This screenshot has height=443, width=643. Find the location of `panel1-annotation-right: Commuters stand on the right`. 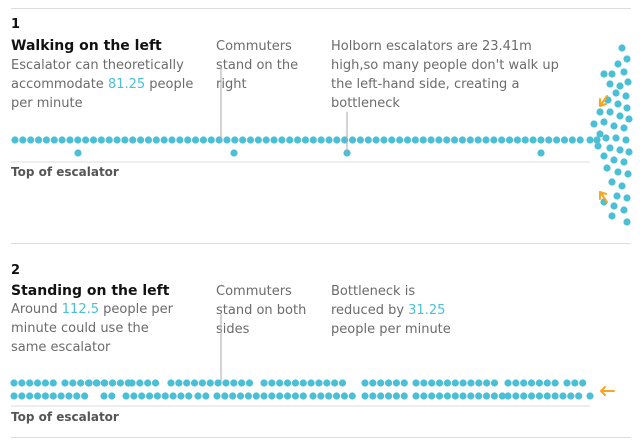

panel1-annotation-right: Commuters stand on the right is located at coordinates (257, 65).